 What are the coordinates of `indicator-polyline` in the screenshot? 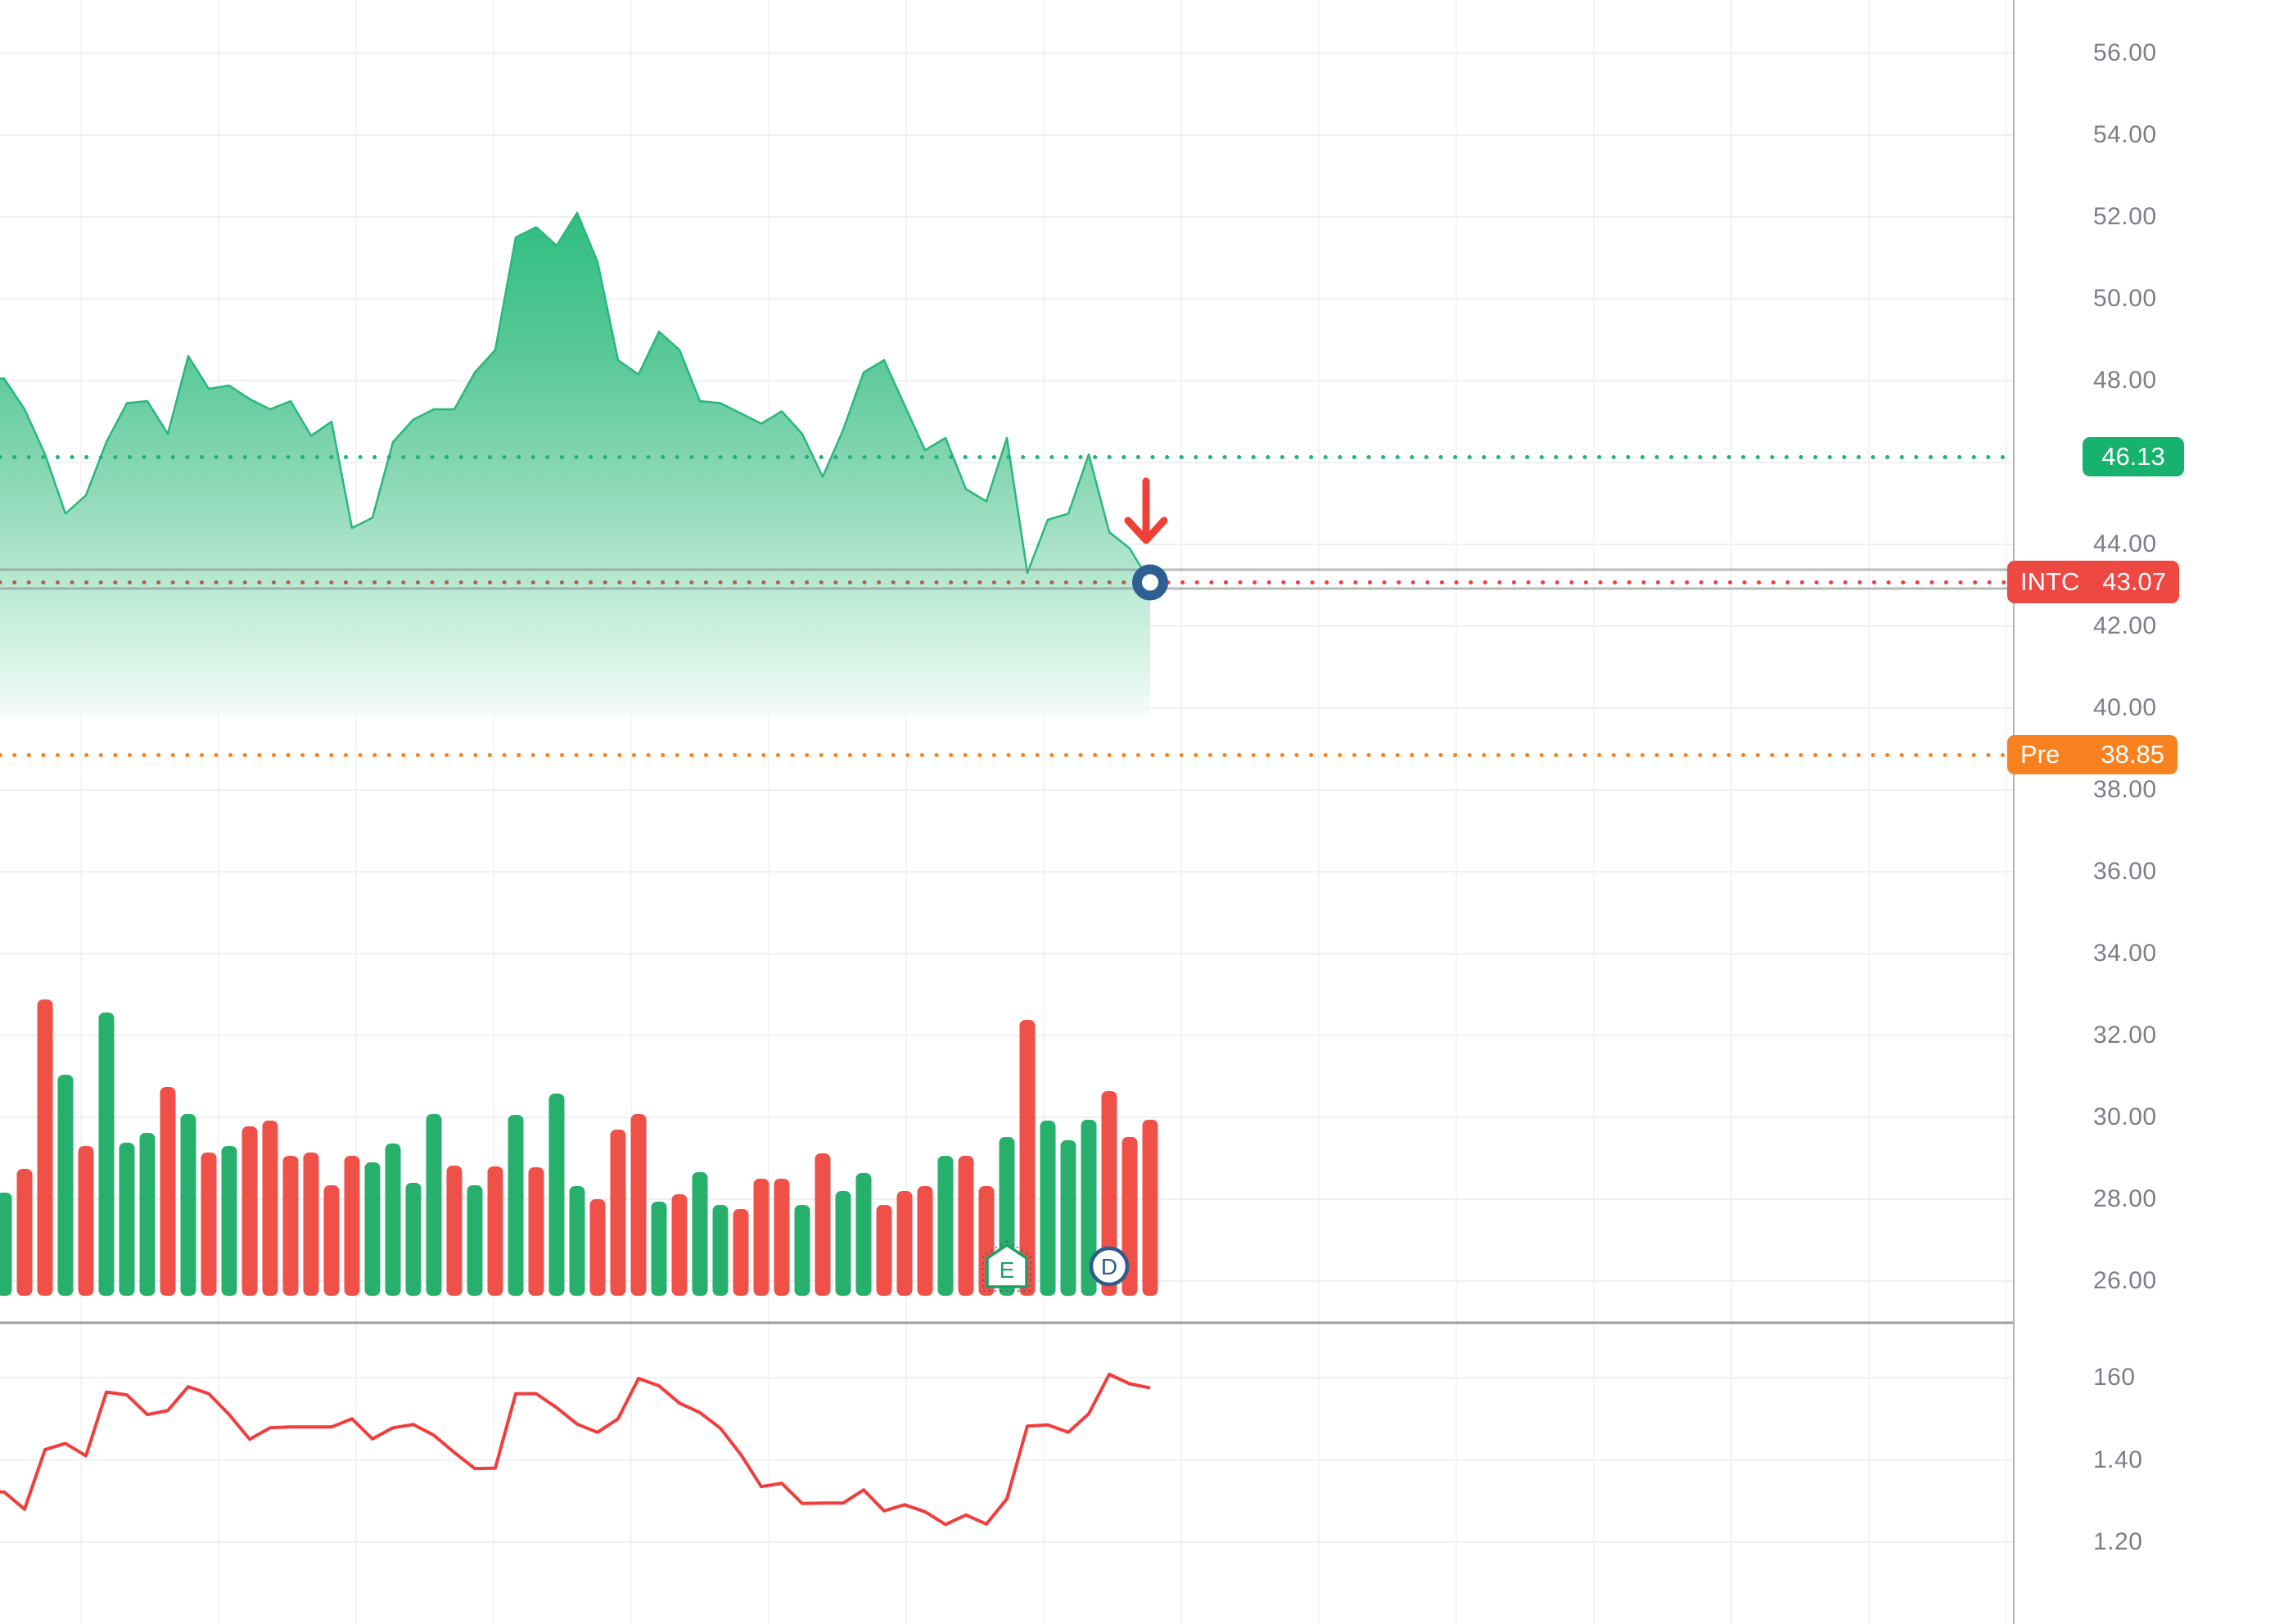 It's located at (575, 1450).